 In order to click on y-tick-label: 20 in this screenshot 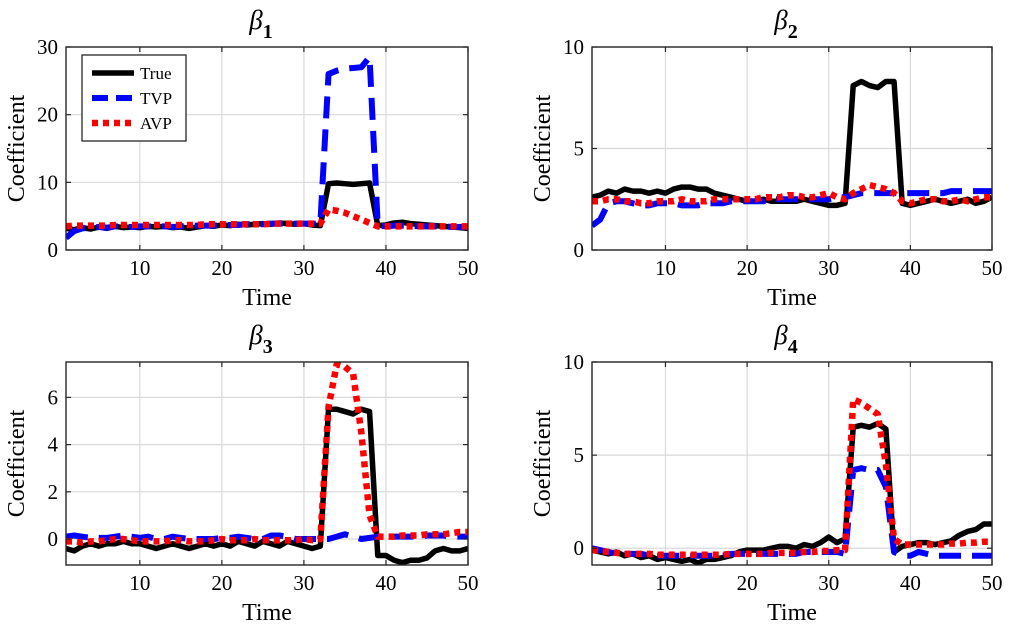, I will do `click(47, 115)`.